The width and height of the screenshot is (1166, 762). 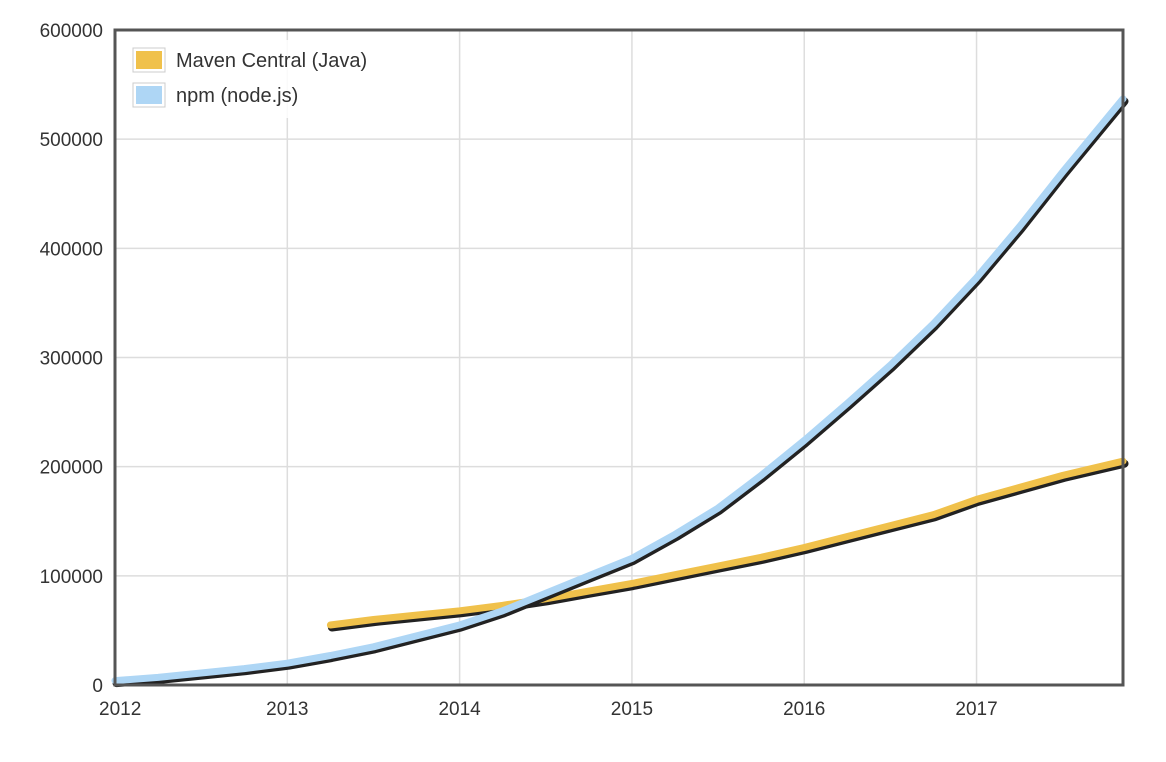 What do you see at coordinates (976, 709) in the screenshot?
I see `x-tick-label: 2017` at bounding box center [976, 709].